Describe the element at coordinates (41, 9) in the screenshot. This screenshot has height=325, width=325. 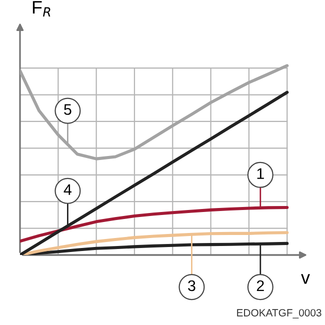
I see `y-axis-title: F$_{R}$` at that location.